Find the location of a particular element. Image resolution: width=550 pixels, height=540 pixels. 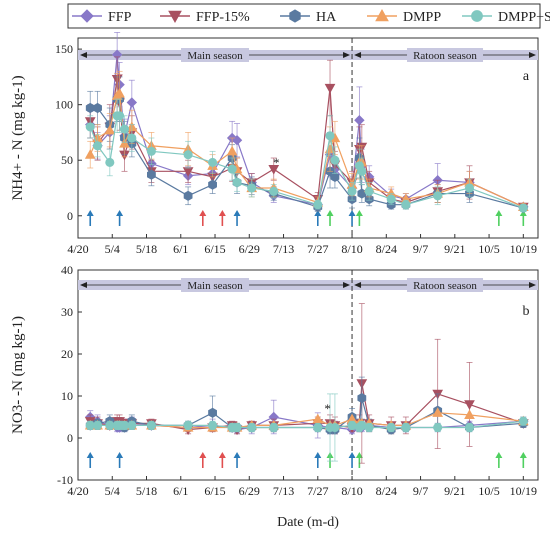

significance-star: * is located at coordinates (276, 162).